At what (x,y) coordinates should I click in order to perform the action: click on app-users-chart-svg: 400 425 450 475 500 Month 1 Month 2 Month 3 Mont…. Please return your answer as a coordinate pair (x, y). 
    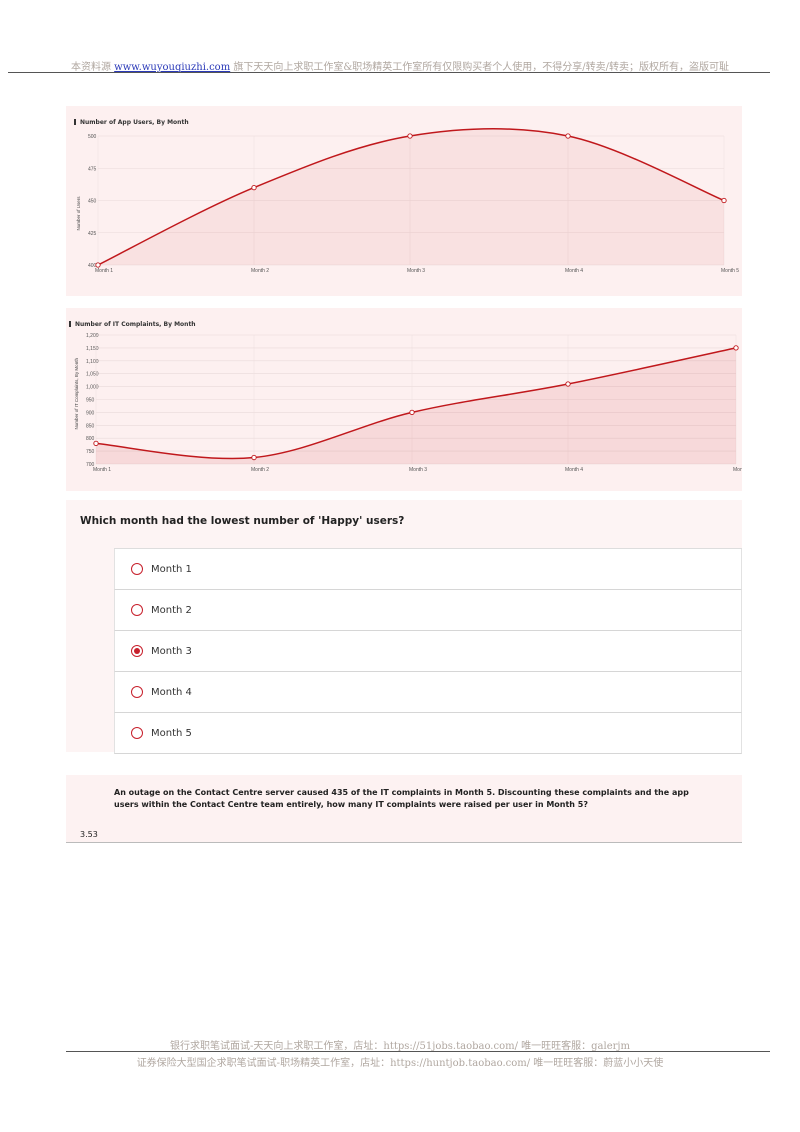
    Looking at the image, I should click on (407, 200).